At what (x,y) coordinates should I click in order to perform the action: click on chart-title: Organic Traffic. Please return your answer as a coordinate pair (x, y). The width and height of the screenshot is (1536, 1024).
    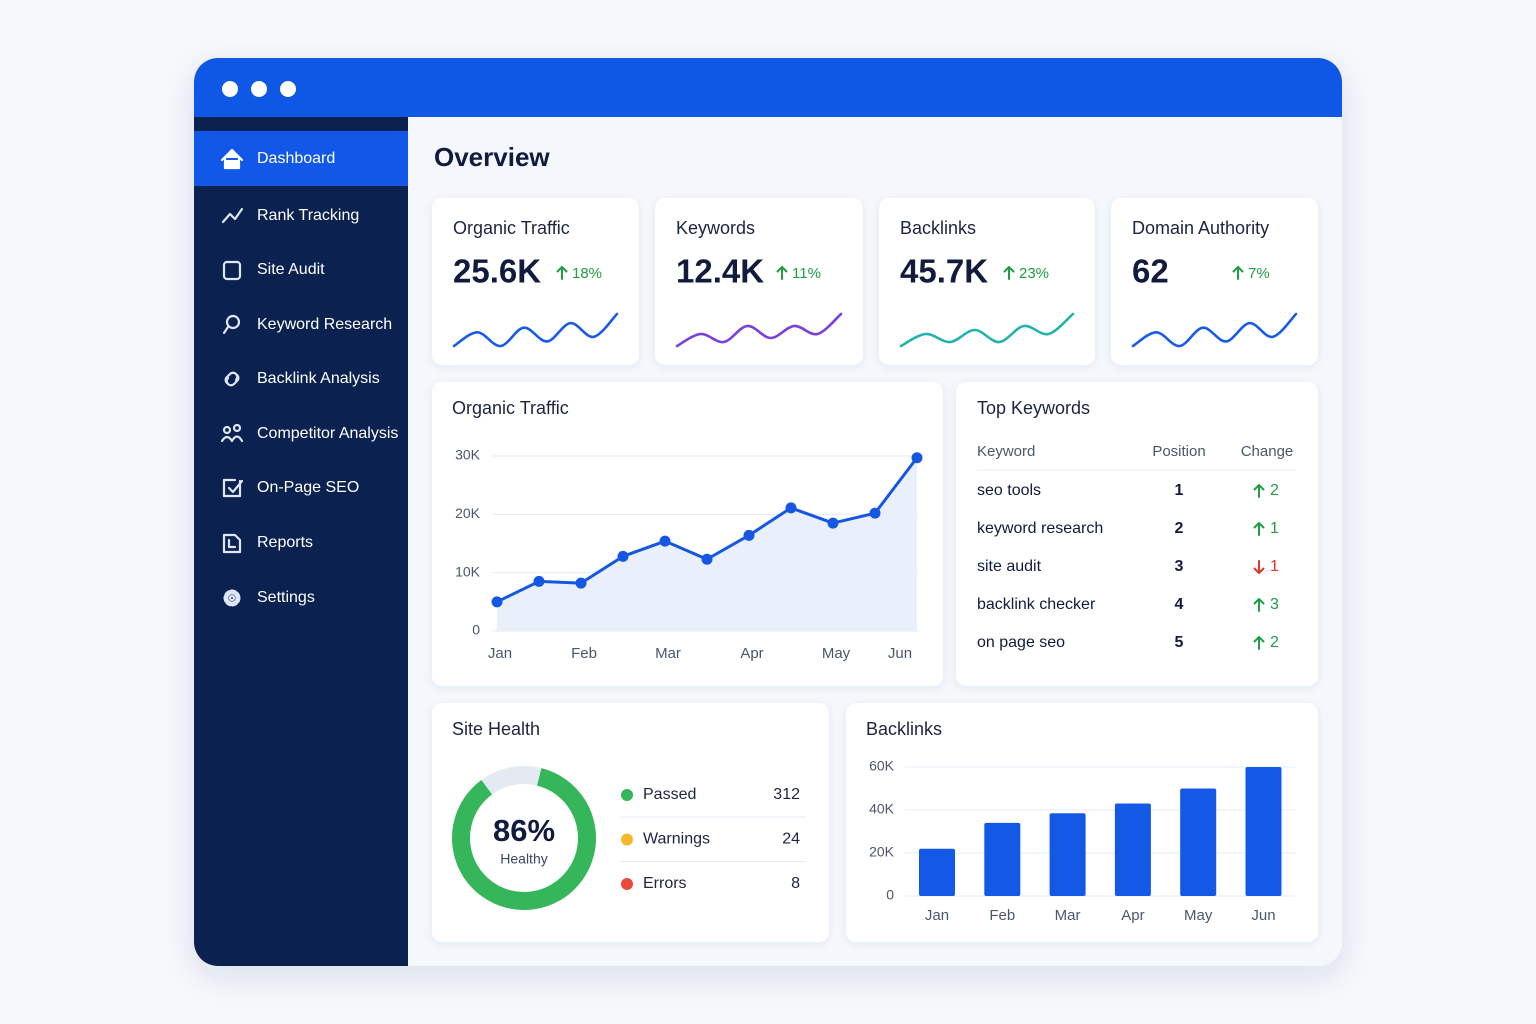
    Looking at the image, I should click on (510, 408).